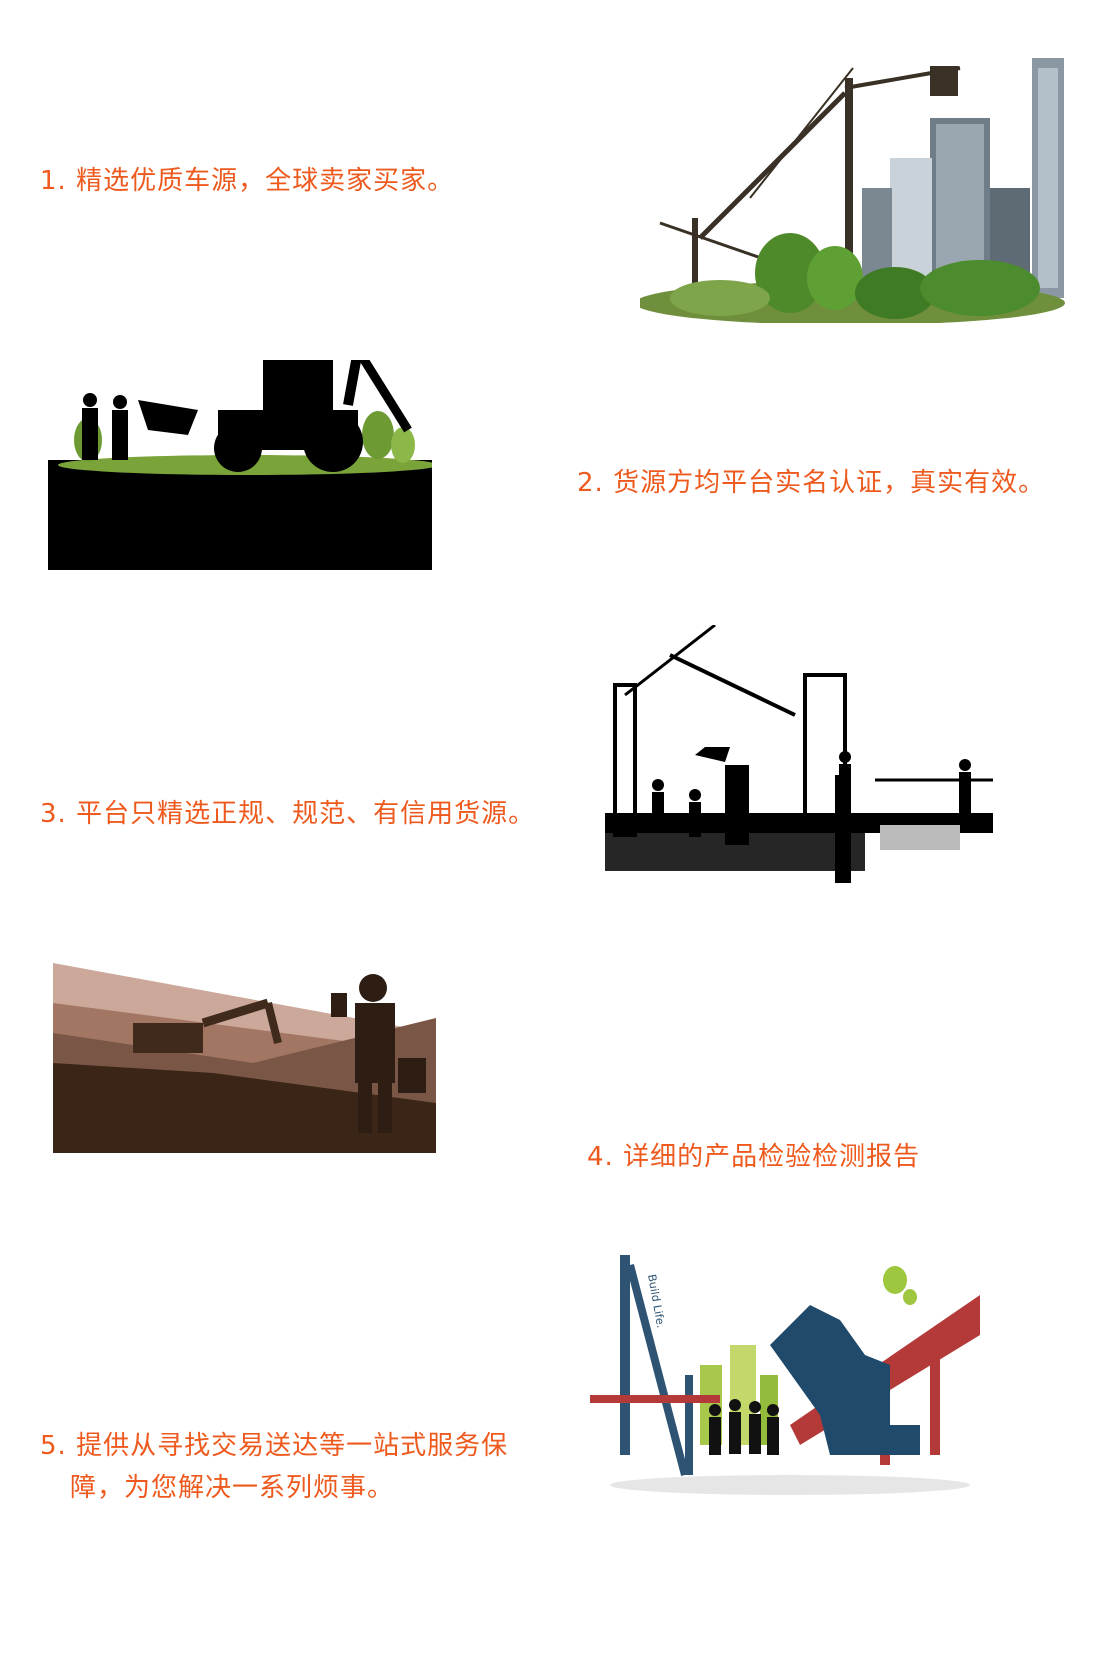 The width and height of the screenshot is (1120, 1672). I want to click on feature-5-text-line2: 障，为您解决一系列烦事。, so click(232, 1488).